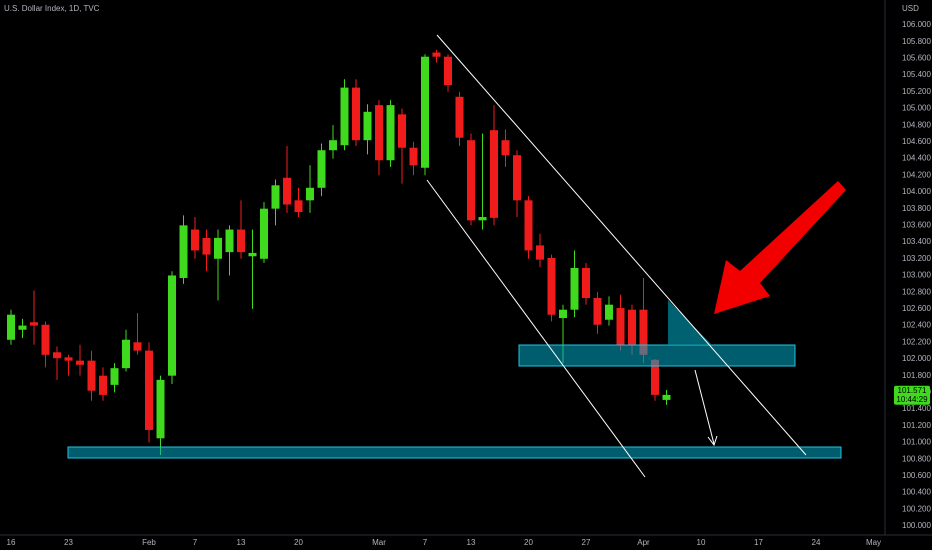 The width and height of the screenshot is (932, 550). I want to click on y-tick-label: 103.800, so click(916, 208).